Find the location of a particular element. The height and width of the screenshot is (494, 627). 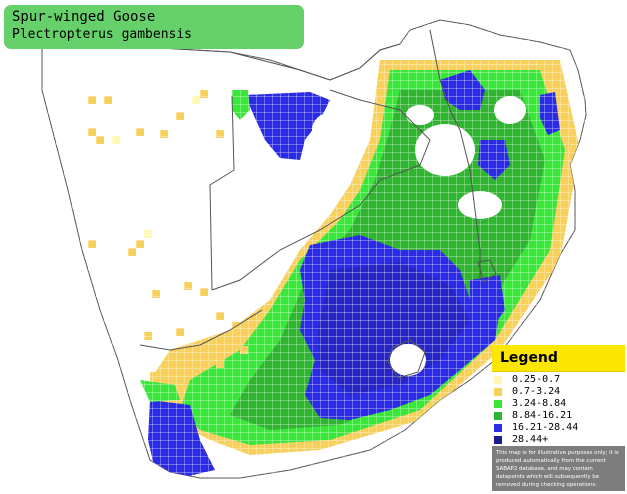

legend-item-label: 0.25-0.7 is located at coordinates (536, 379).